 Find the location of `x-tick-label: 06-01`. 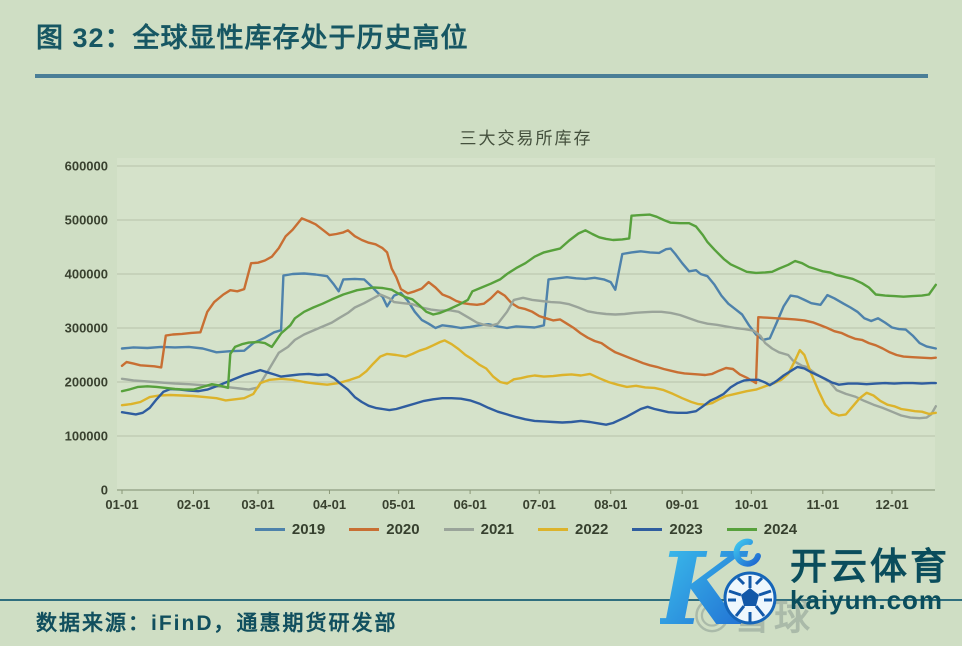

x-tick-label: 06-01 is located at coordinates (469, 504).